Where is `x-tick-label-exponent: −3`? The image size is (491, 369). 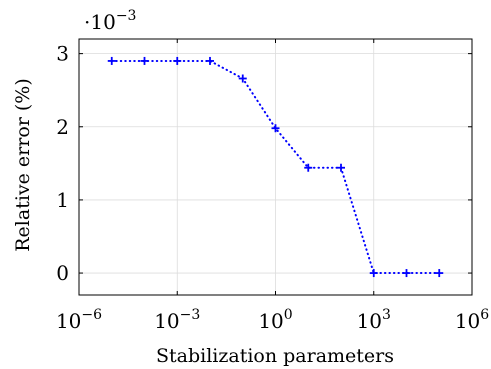
x-tick-label-exponent: −3 is located at coordinates (190, 315).